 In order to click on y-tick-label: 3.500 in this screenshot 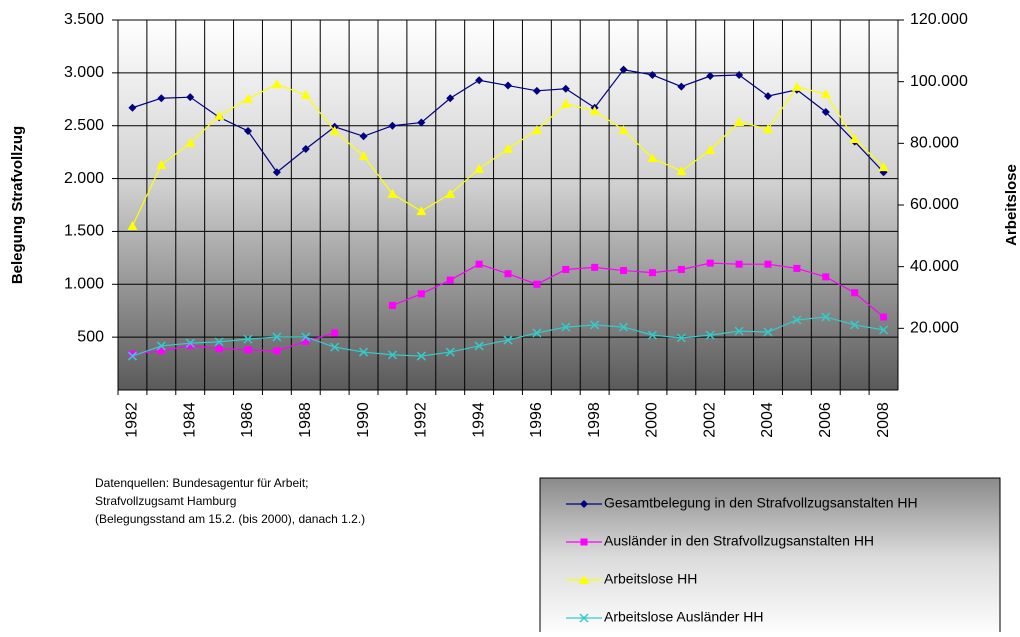, I will do `click(84, 19)`.